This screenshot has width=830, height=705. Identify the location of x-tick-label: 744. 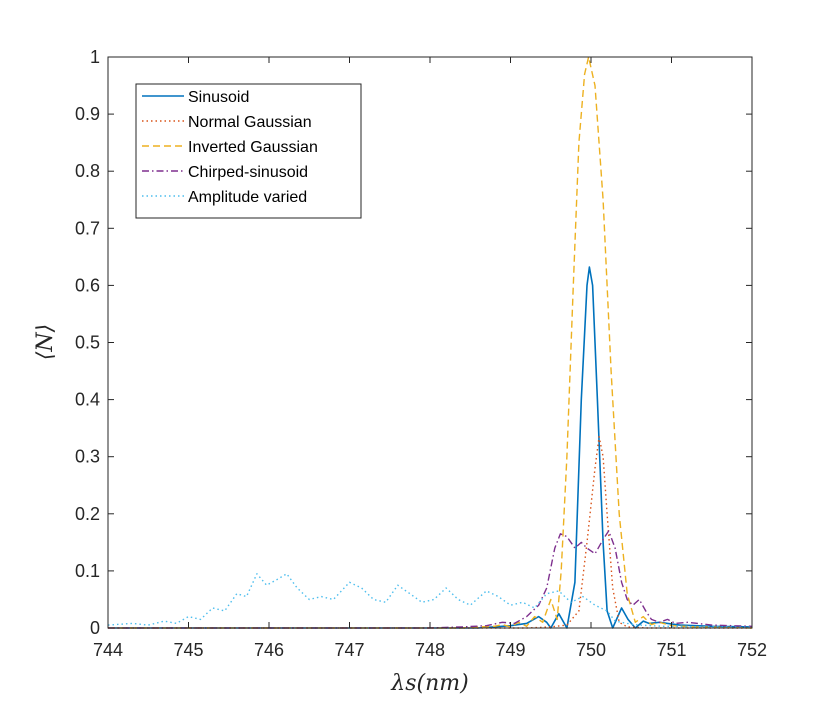
(108, 650).